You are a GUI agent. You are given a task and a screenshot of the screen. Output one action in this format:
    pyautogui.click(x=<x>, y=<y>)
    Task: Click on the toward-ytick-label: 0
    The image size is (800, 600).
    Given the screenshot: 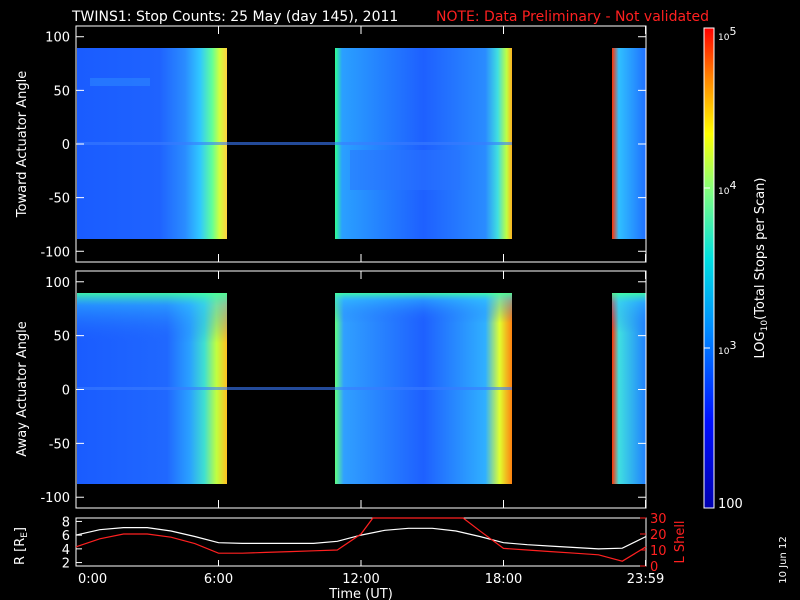 What is the action you would take?
    pyautogui.click(x=66, y=145)
    